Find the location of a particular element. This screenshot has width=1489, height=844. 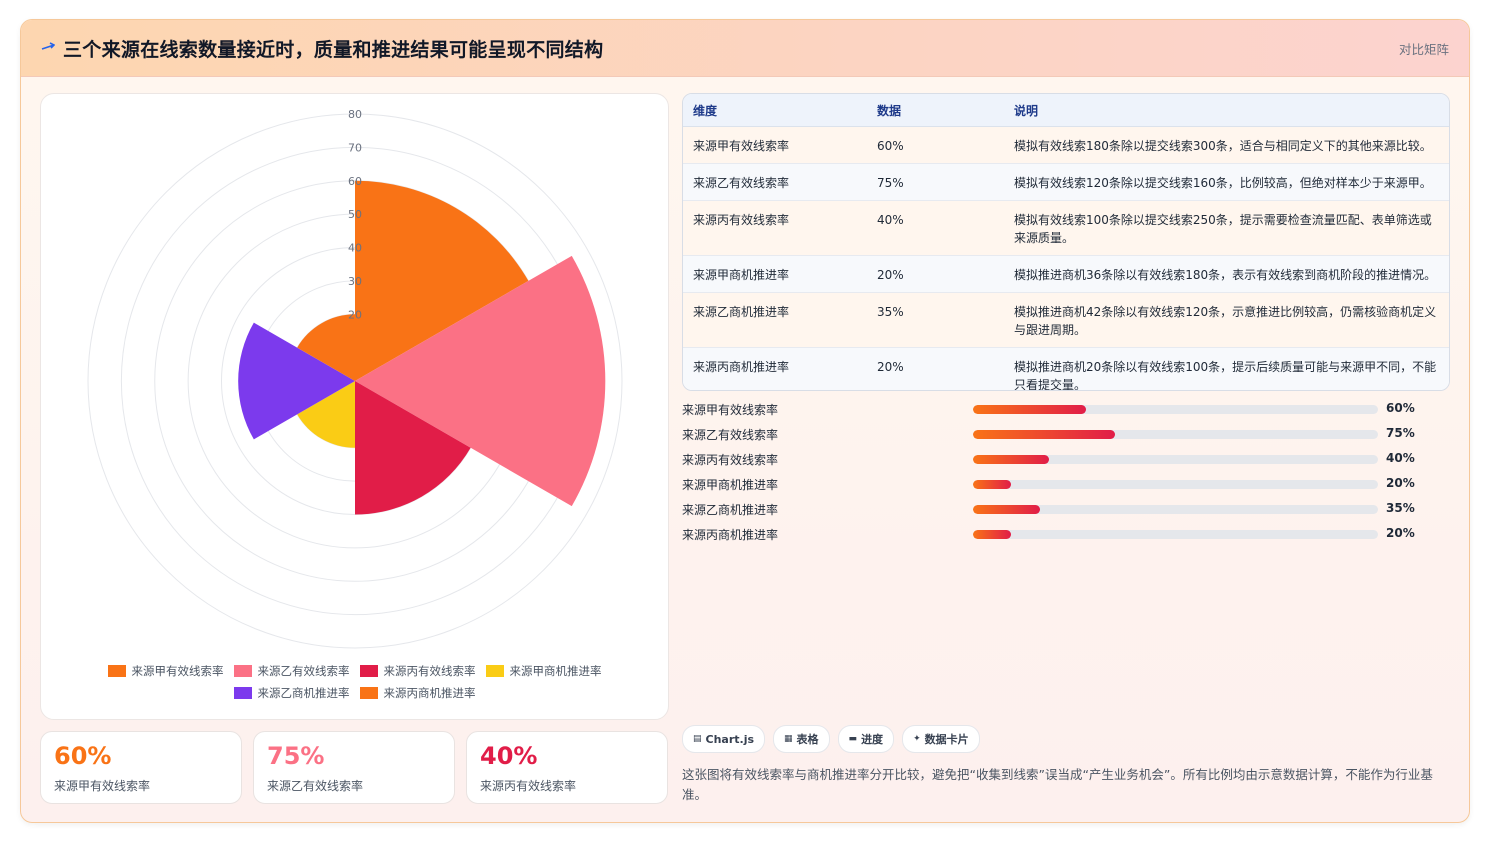

legend-label: 来源丙有效线索率 is located at coordinates (429, 671).